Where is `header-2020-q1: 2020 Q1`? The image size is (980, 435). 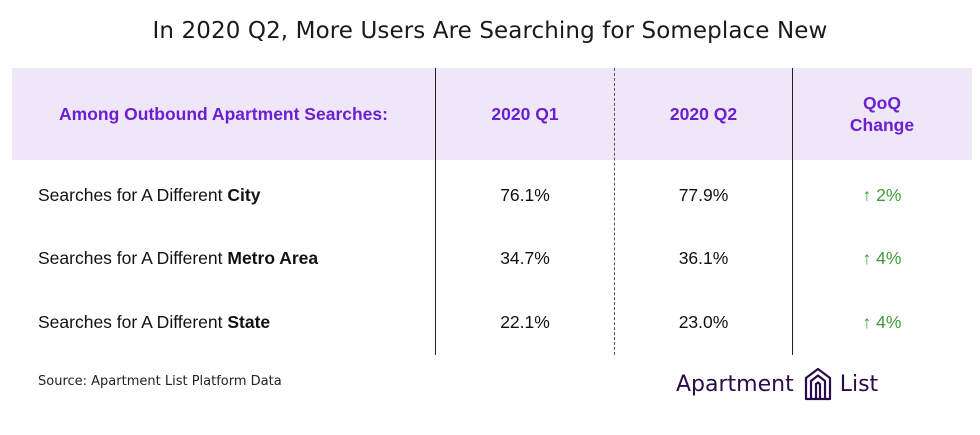
header-2020-q1: 2020 Q1 is located at coordinates (525, 114).